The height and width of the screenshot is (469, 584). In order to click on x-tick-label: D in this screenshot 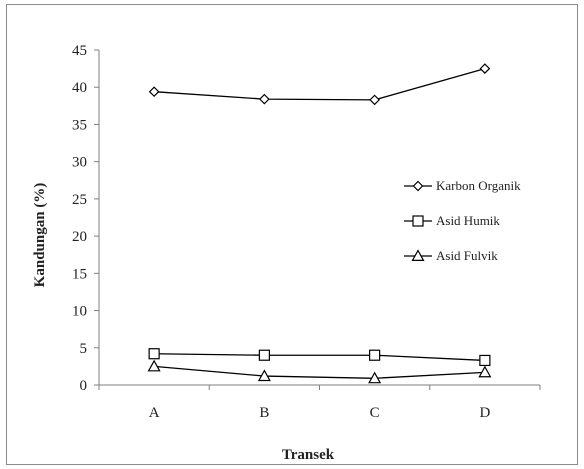, I will do `click(484, 413)`.